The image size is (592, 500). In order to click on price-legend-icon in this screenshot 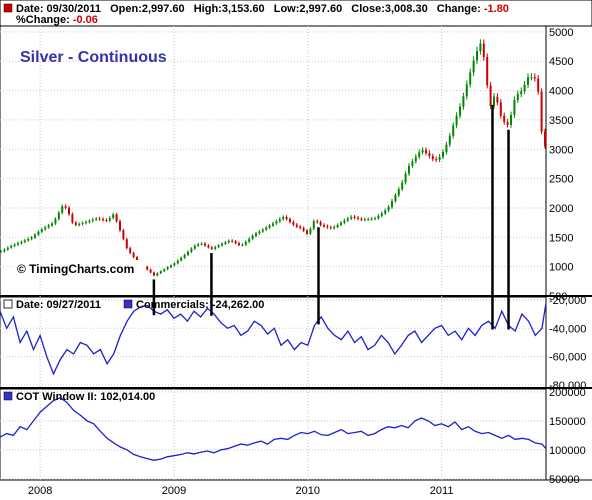, I will do `click(8, 8)`.